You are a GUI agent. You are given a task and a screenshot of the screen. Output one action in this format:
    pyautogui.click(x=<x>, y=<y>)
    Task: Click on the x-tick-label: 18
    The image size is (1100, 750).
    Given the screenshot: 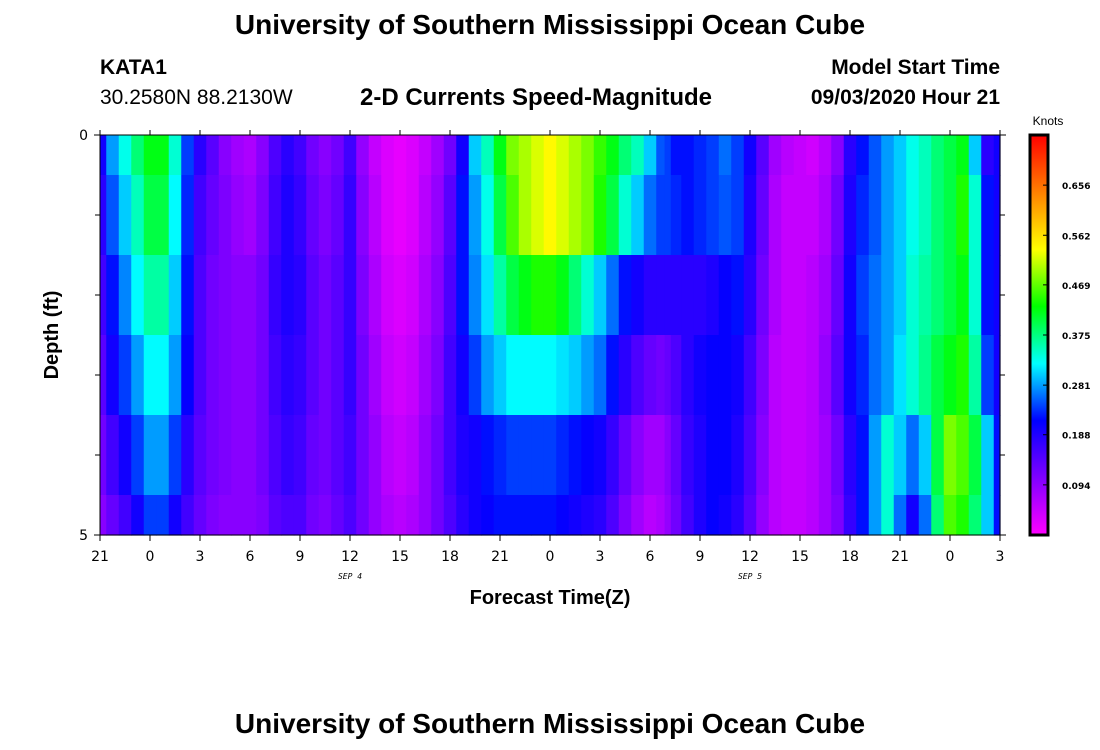 What is the action you would take?
    pyautogui.click(x=850, y=557)
    